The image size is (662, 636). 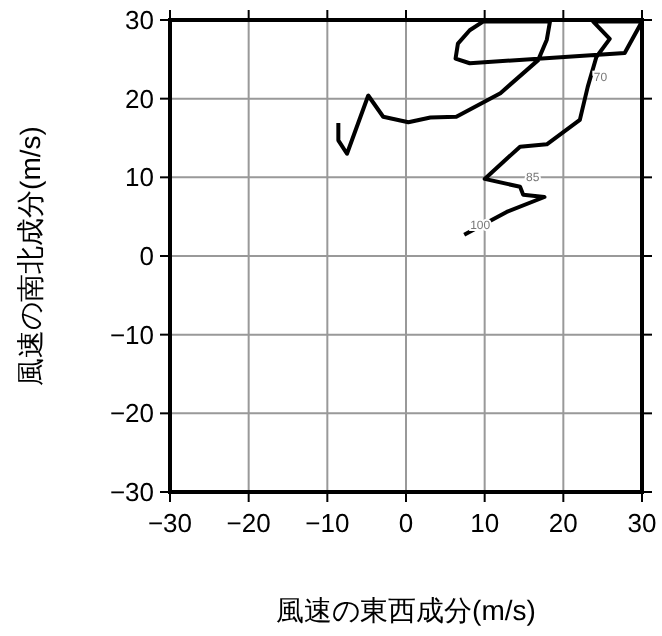 I want to click on y-tick-label: 30, so click(x=139, y=20).